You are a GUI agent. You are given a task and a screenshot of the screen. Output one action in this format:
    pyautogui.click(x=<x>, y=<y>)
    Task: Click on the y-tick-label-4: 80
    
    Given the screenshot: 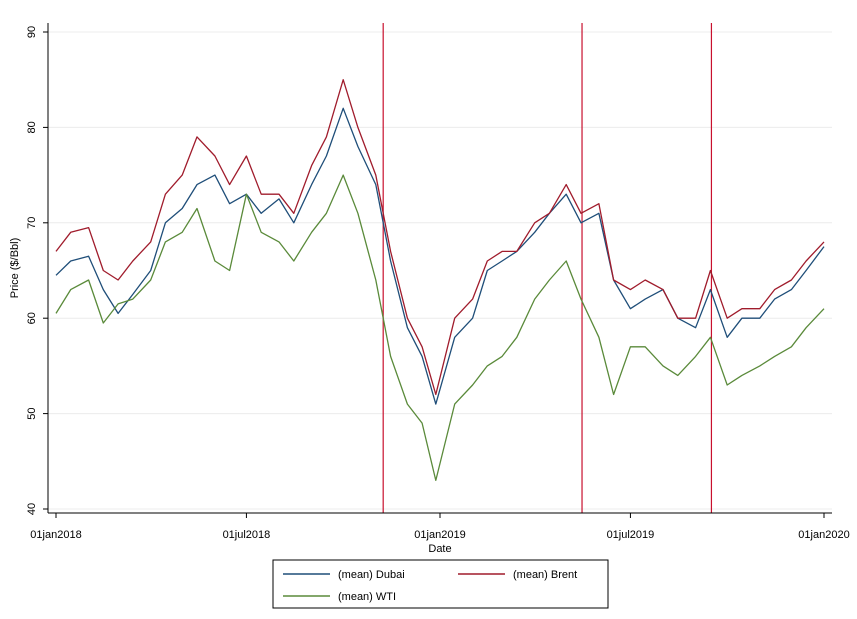 What is the action you would take?
    pyautogui.click(x=32, y=127)
    